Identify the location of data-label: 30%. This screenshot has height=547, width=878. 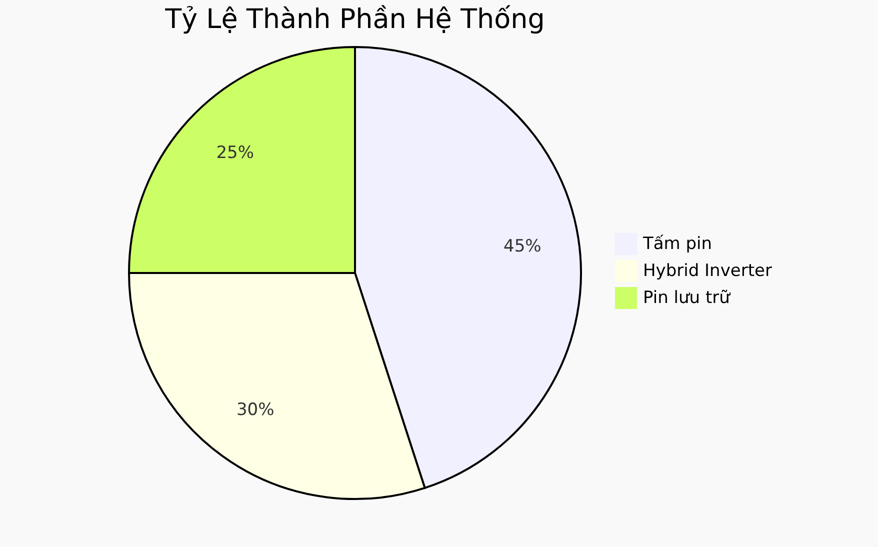
(255, 410).